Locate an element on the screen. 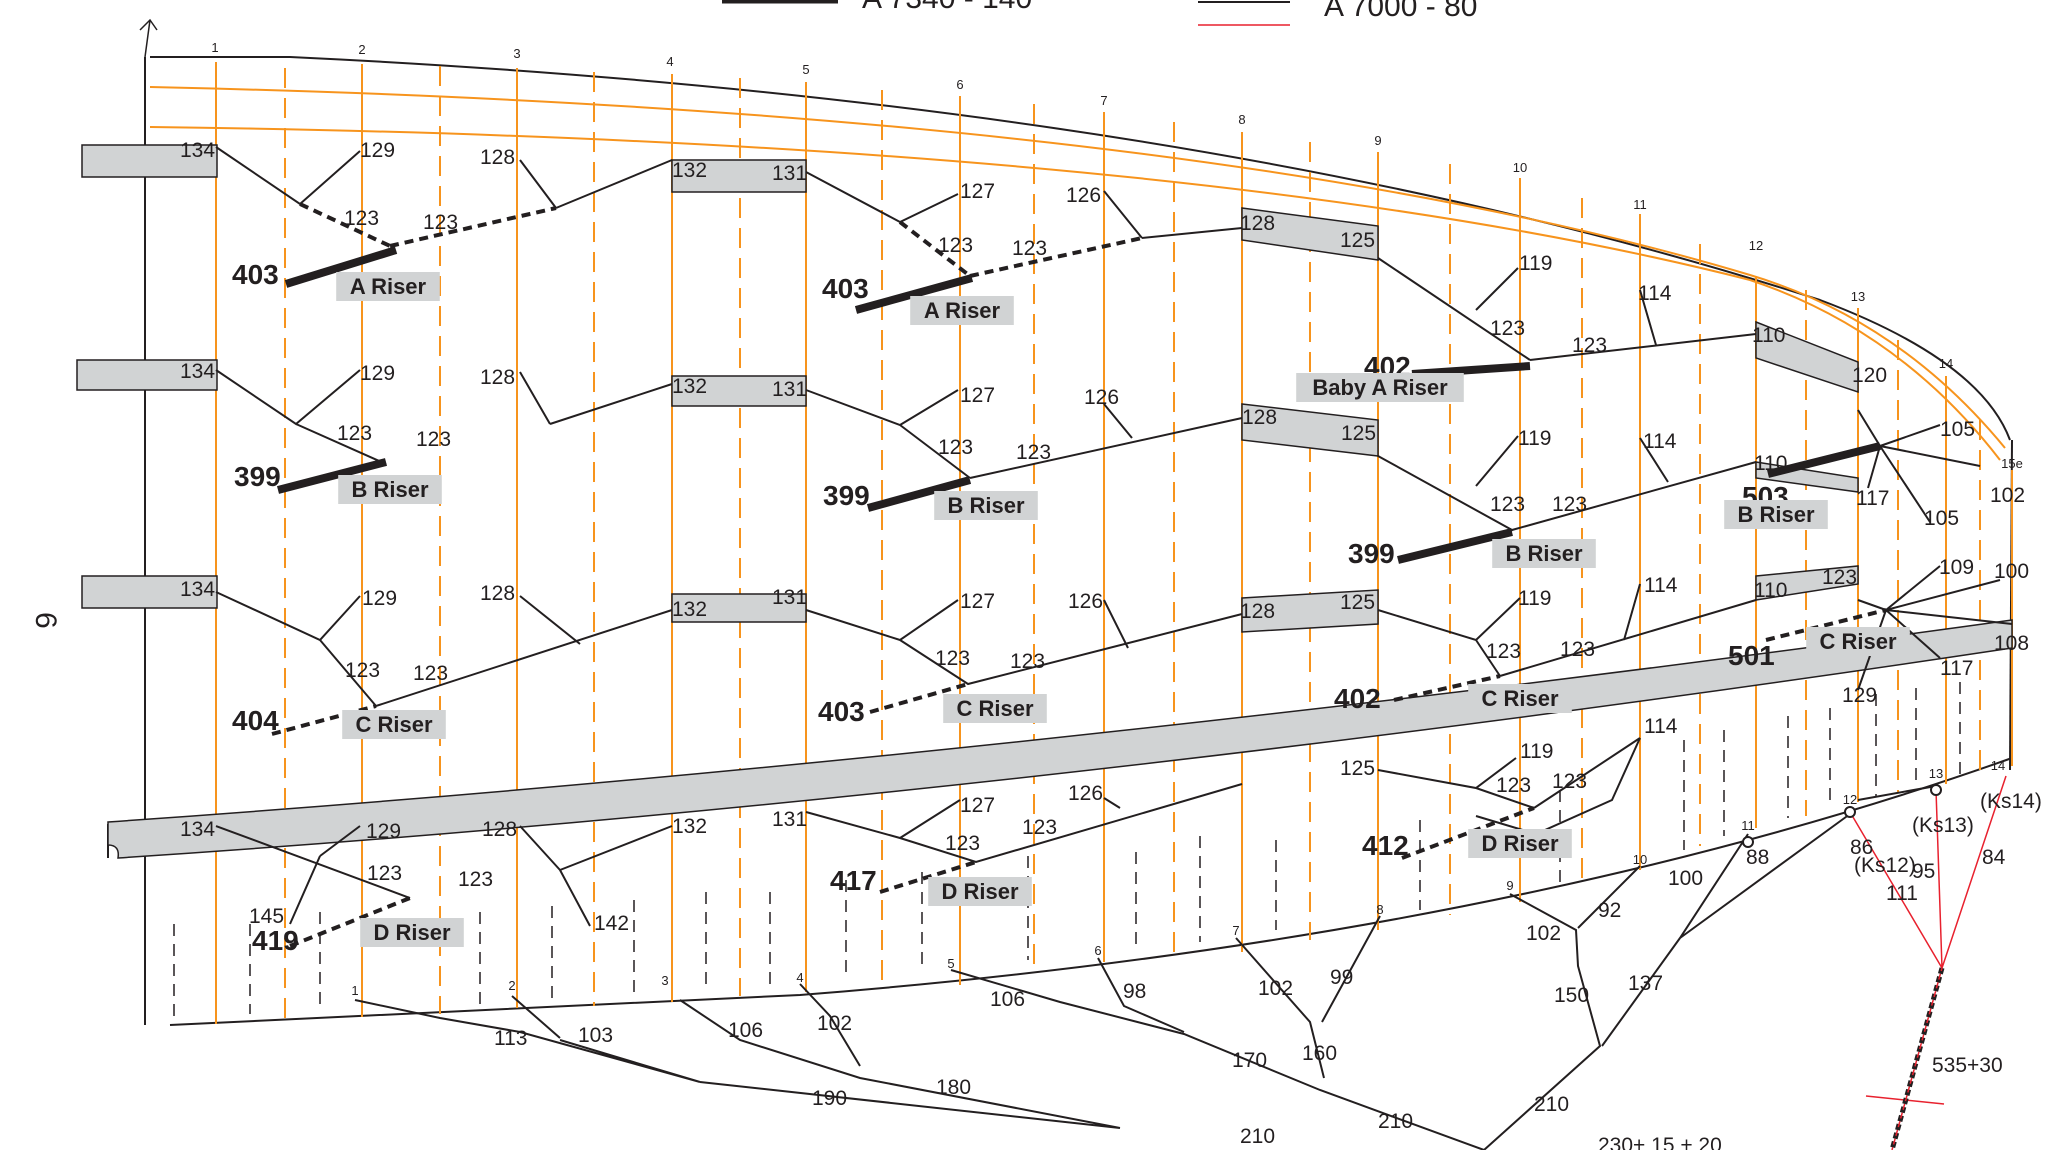  line-length-label: 170 is located at coordinates (1249, 1060).